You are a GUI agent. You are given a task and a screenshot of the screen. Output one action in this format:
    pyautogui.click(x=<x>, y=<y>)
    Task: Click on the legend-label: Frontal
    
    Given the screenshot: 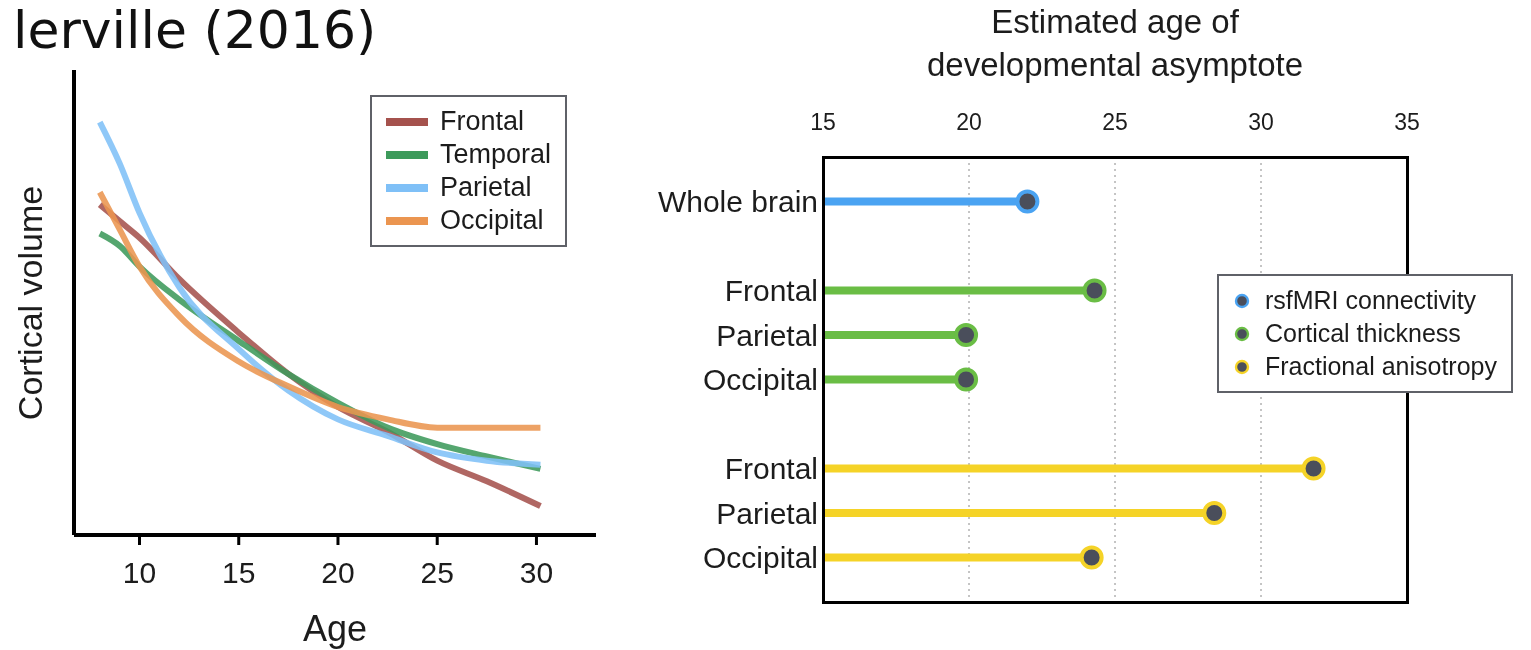 What is the action you would take?
    pyautogui.click(x=481, y=121)
    